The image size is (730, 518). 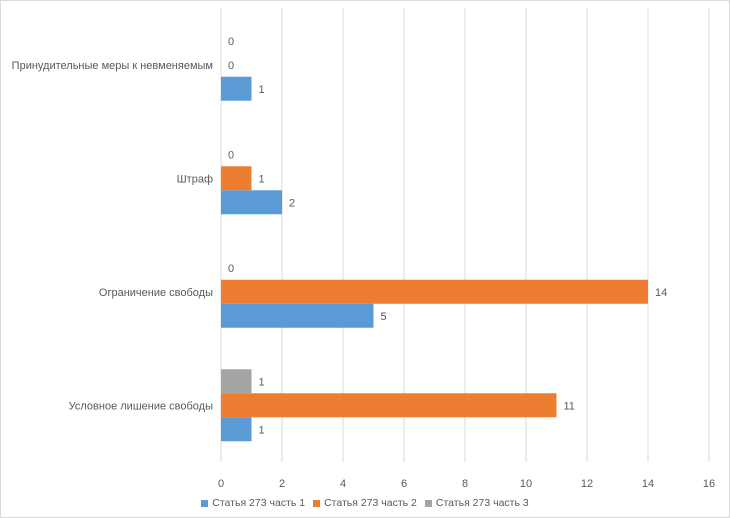 What do you see at coordinates (141, 406) in the screenshot?
I see `category-label: Условное лишение свободы` at bounding box center [141, 406].